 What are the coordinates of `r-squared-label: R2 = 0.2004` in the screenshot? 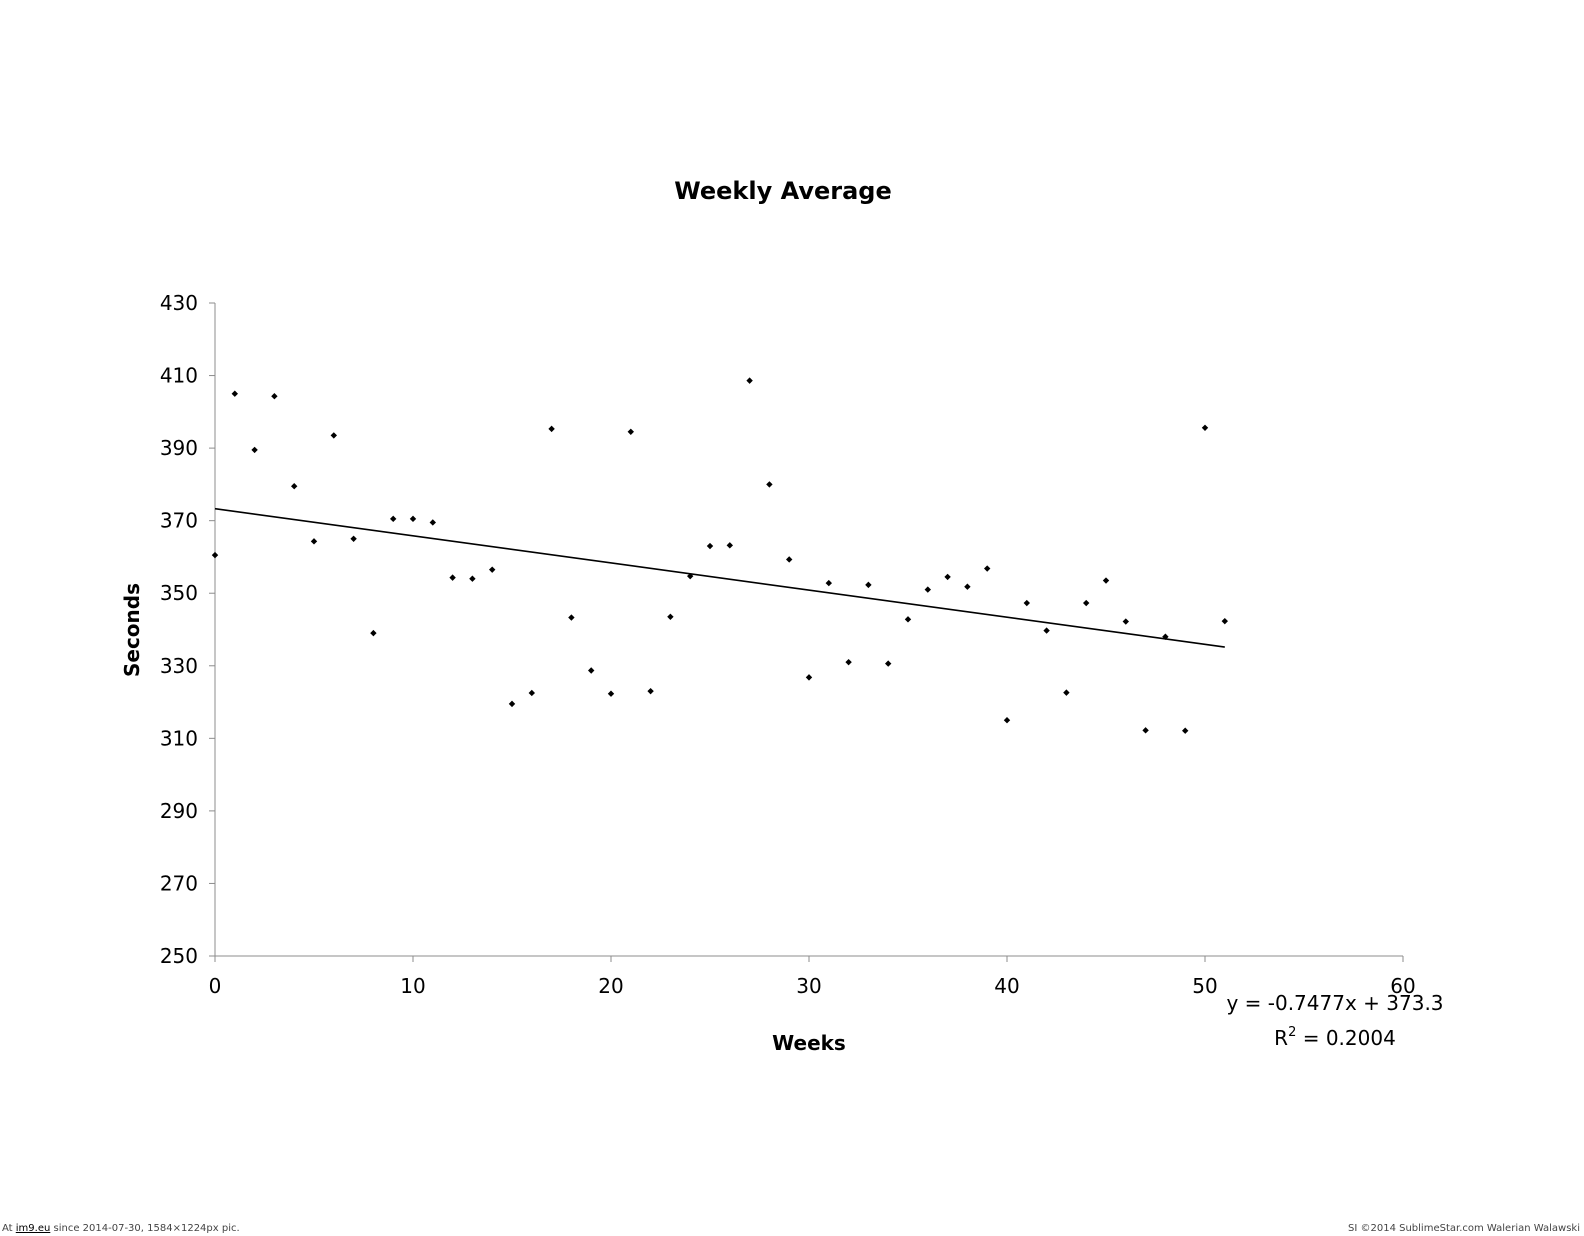 It's located at (1335, 1037).